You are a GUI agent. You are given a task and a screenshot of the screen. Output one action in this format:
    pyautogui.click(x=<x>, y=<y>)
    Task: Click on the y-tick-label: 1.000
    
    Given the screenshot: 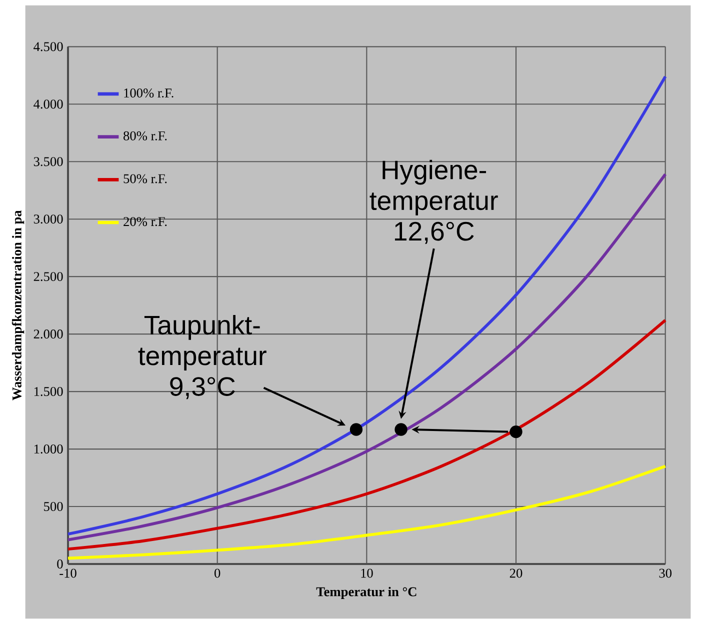 What is the action you would take?
    pyautogui.click(x=48, y=449)
    